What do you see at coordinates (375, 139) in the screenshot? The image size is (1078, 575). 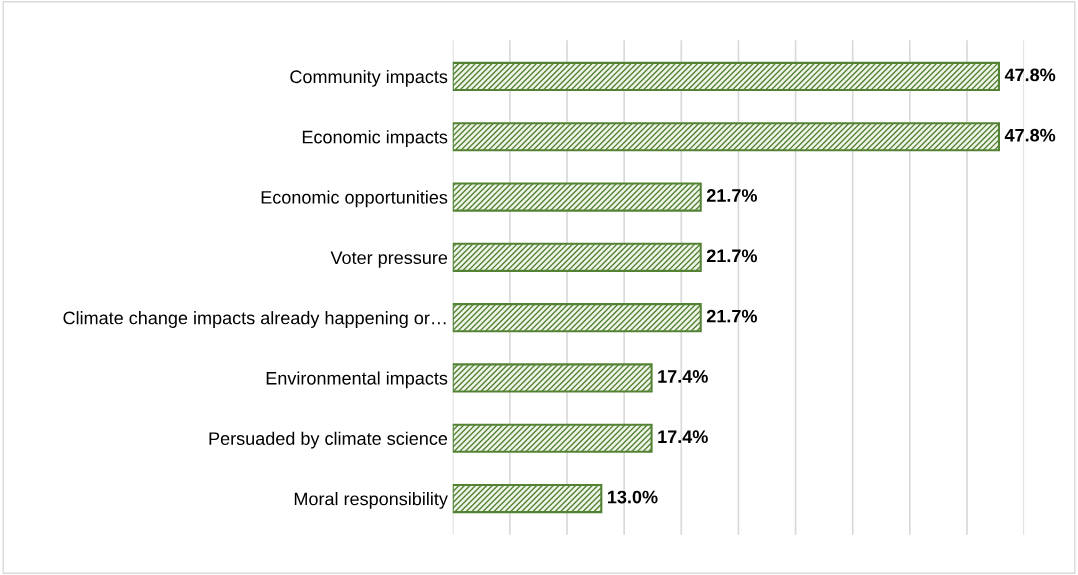 I see `y-tick-label: Economic impacts` at bounding box center [375, 139].